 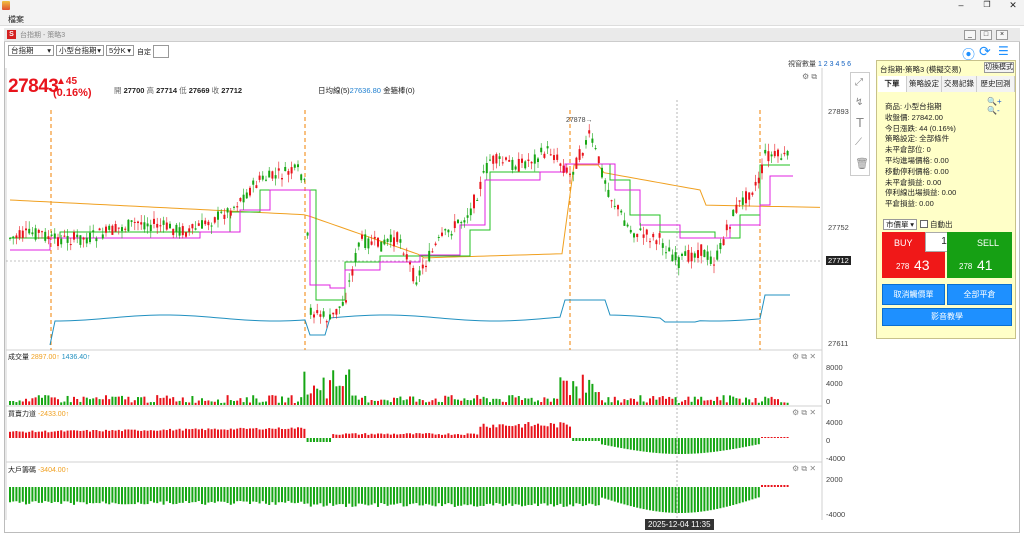 What do you see at coordinates (969, 54) in the screenshot?
I see `signal-icon: ⦿` at bounding box center [969, 54].